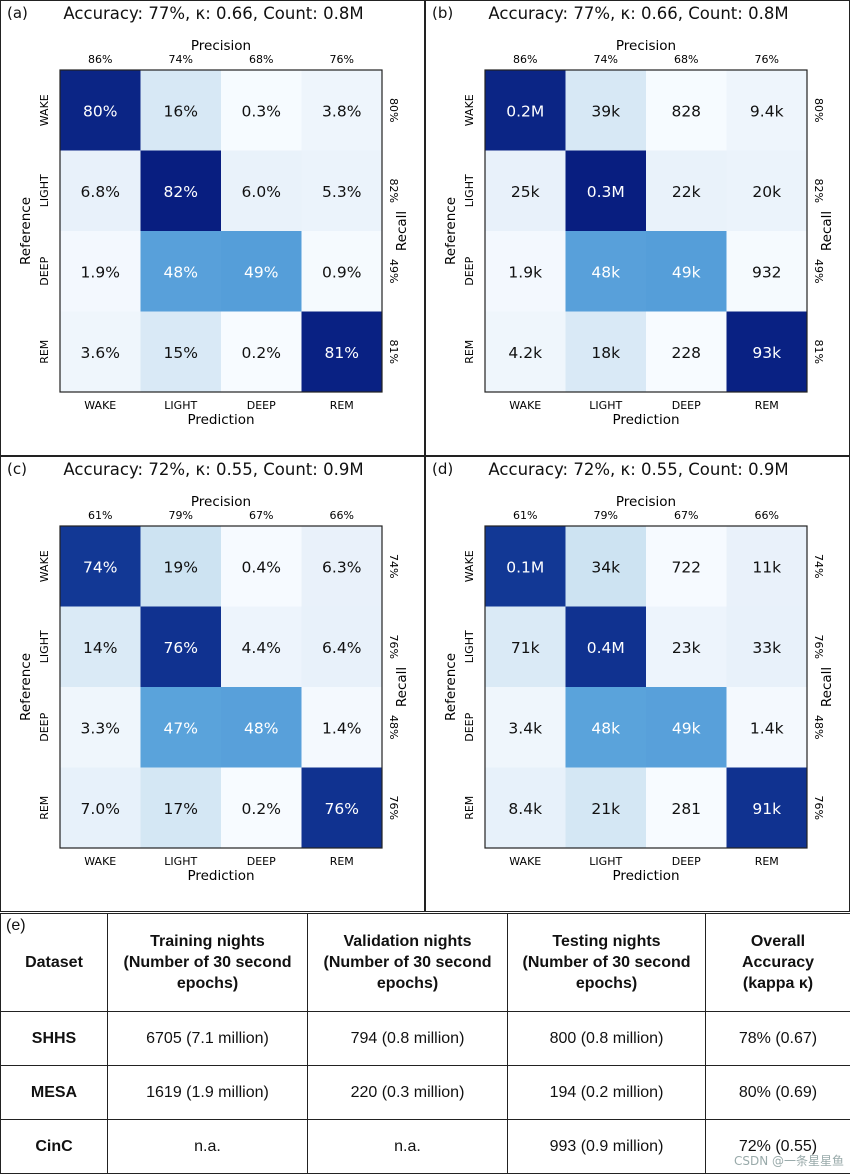  I want to click on cell-value-label: 93k, so click(766, 353).